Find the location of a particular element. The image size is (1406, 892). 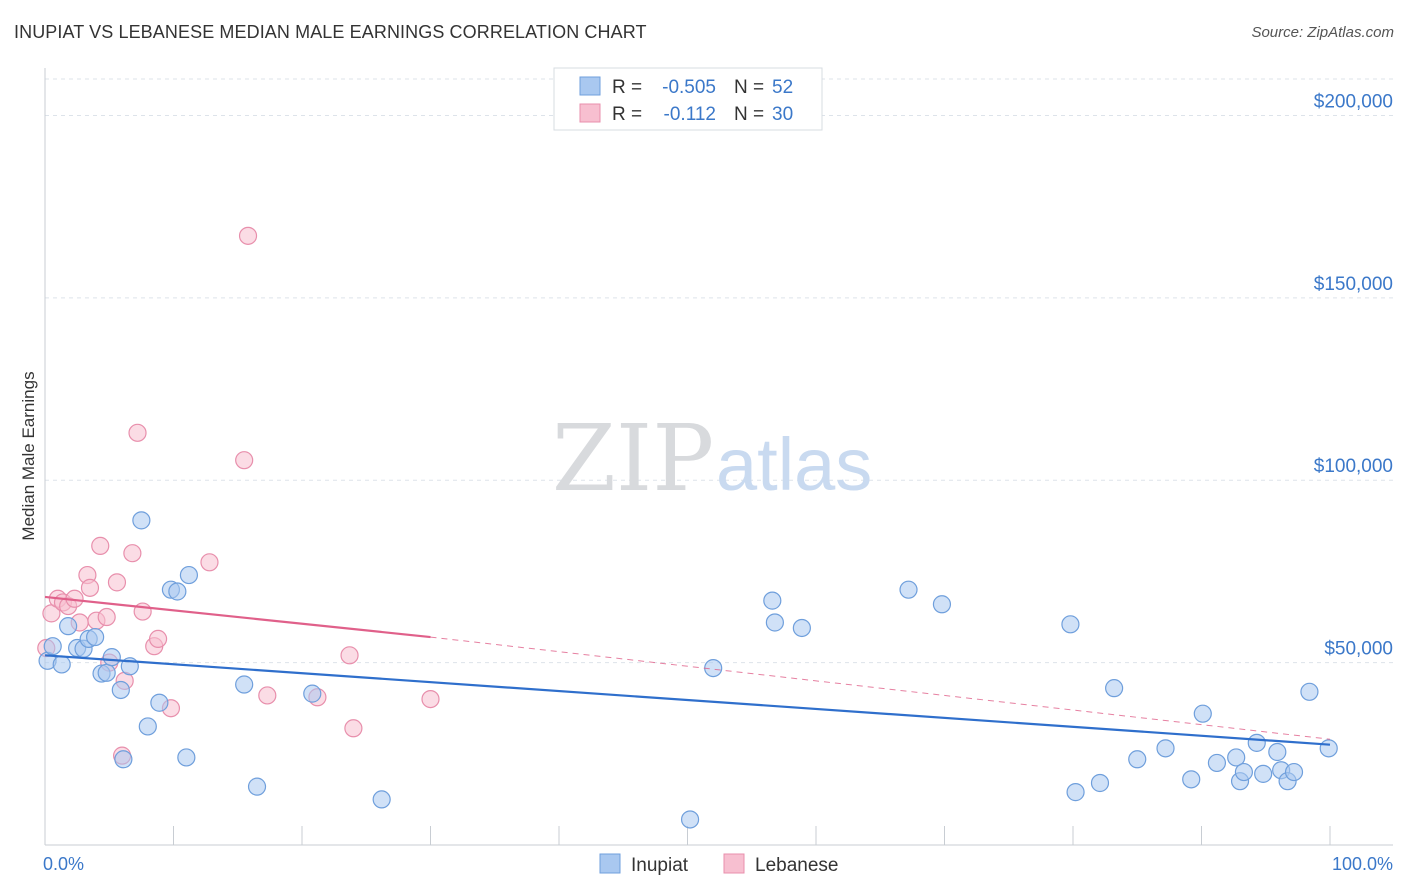

x-tick-label-min: 0.0% is located at coordinates (63, 864).